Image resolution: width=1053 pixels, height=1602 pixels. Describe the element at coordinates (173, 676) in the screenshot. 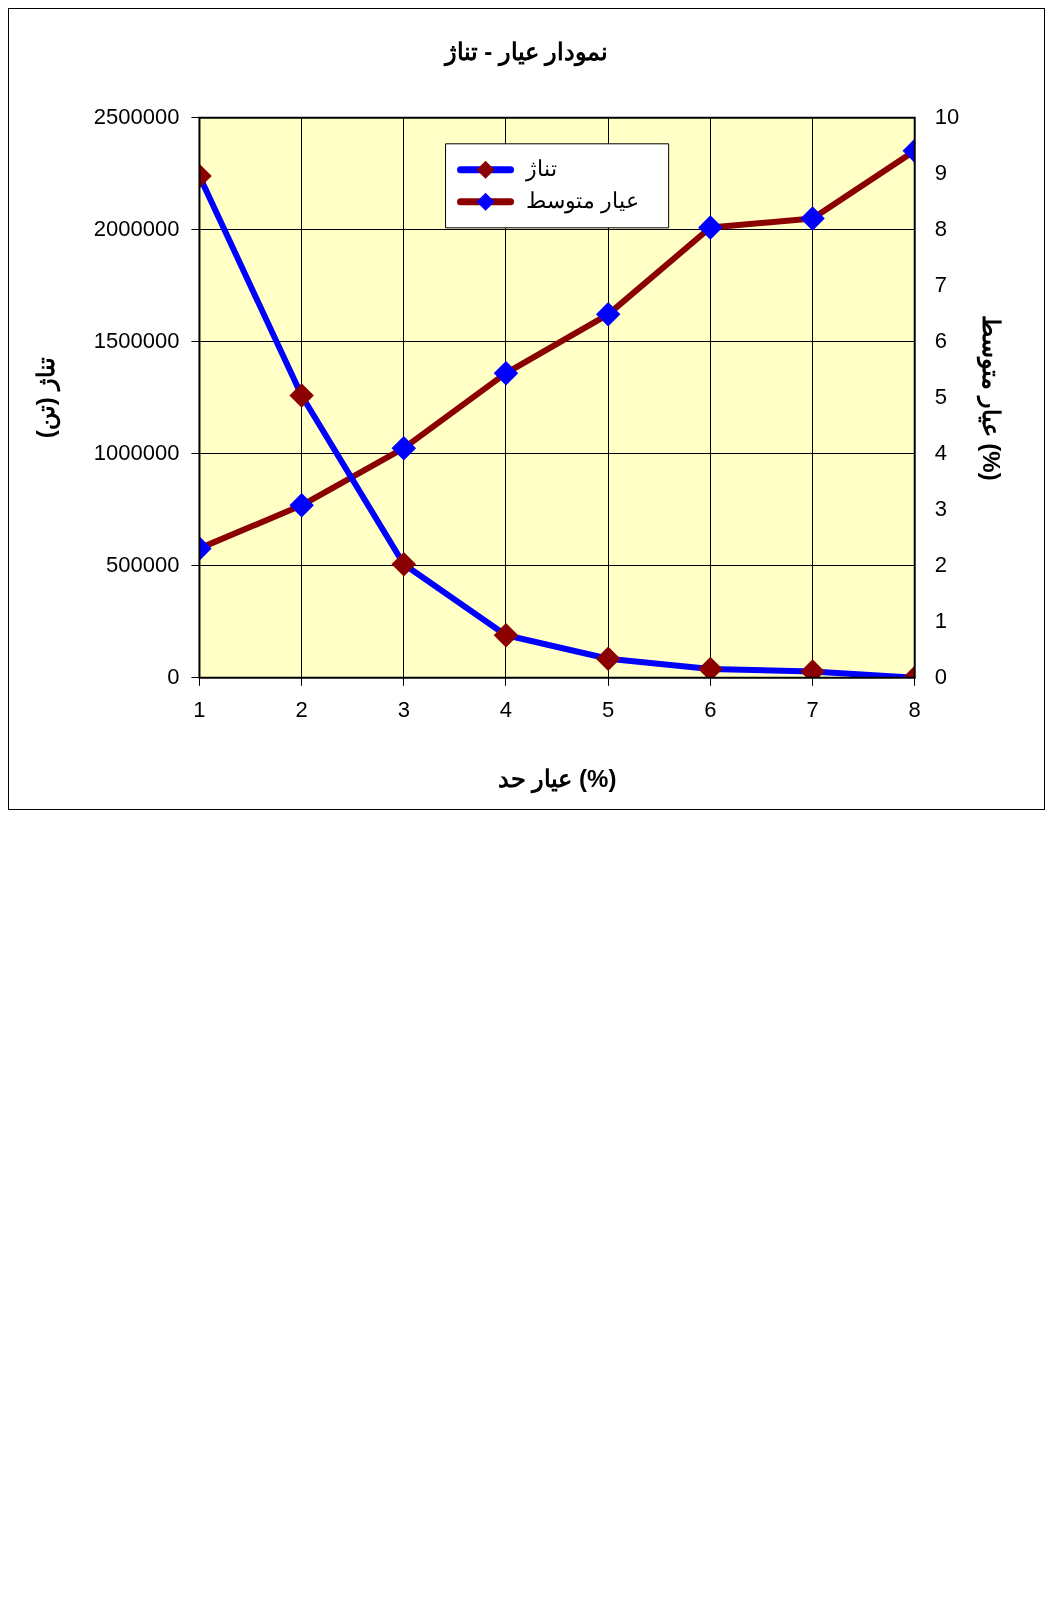

I see `y-tick-label: 0` at that location.